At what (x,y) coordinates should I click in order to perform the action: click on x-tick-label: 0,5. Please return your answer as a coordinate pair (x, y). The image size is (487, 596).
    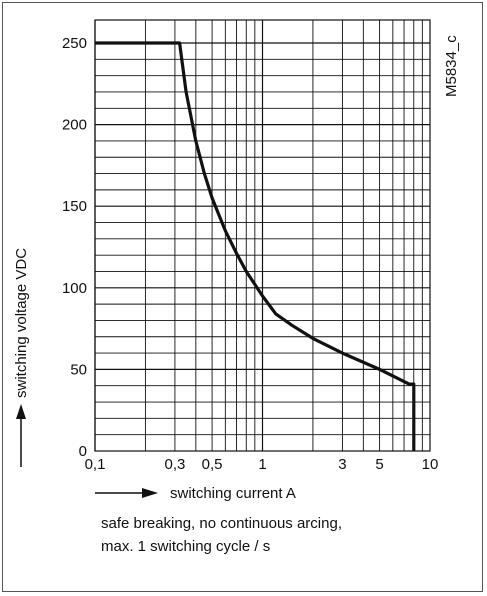
    Looking at the image, I should click on (212, 464).